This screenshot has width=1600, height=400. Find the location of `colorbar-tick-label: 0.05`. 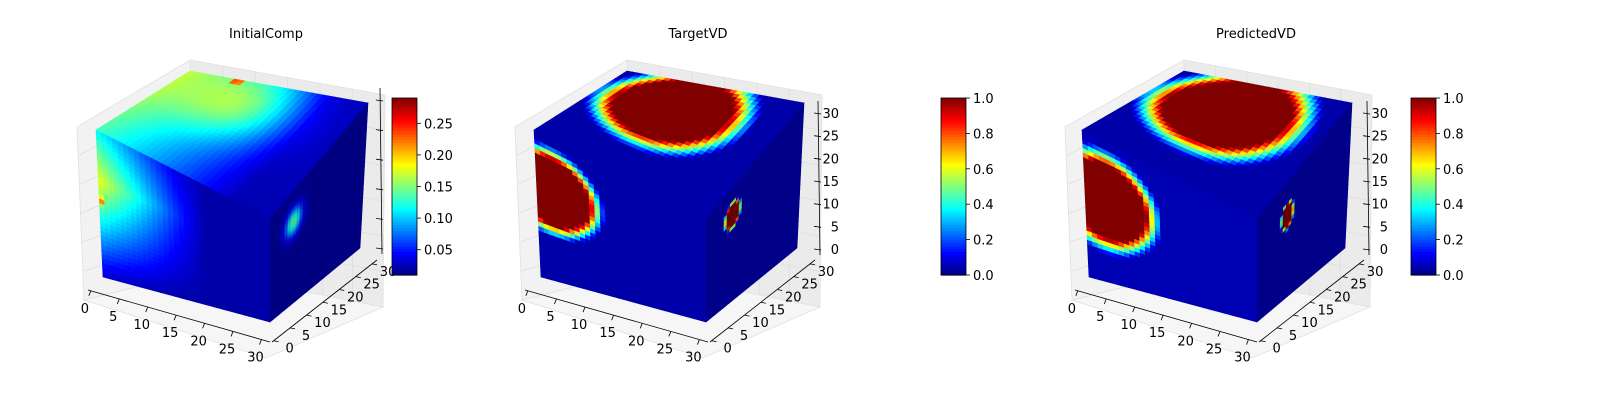

colorbar-tick-label: 0.05 is located at coordinates (438, 251).